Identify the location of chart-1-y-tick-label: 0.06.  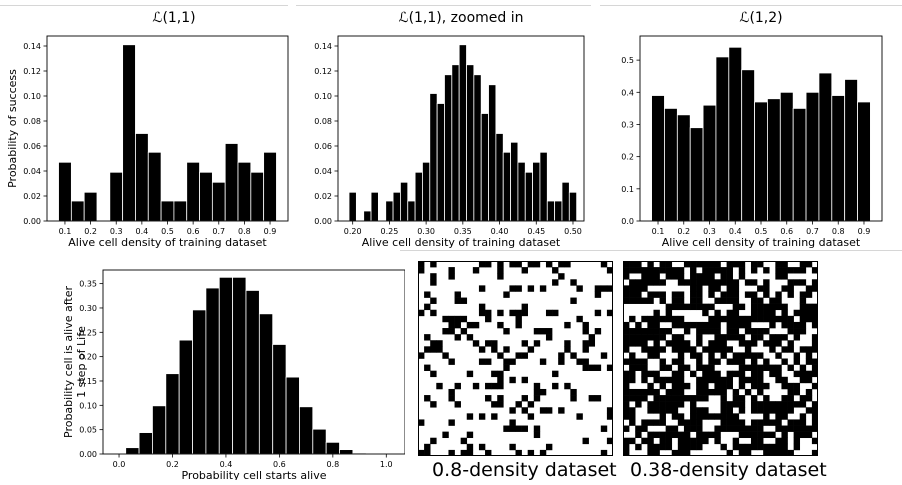
(32, 146).